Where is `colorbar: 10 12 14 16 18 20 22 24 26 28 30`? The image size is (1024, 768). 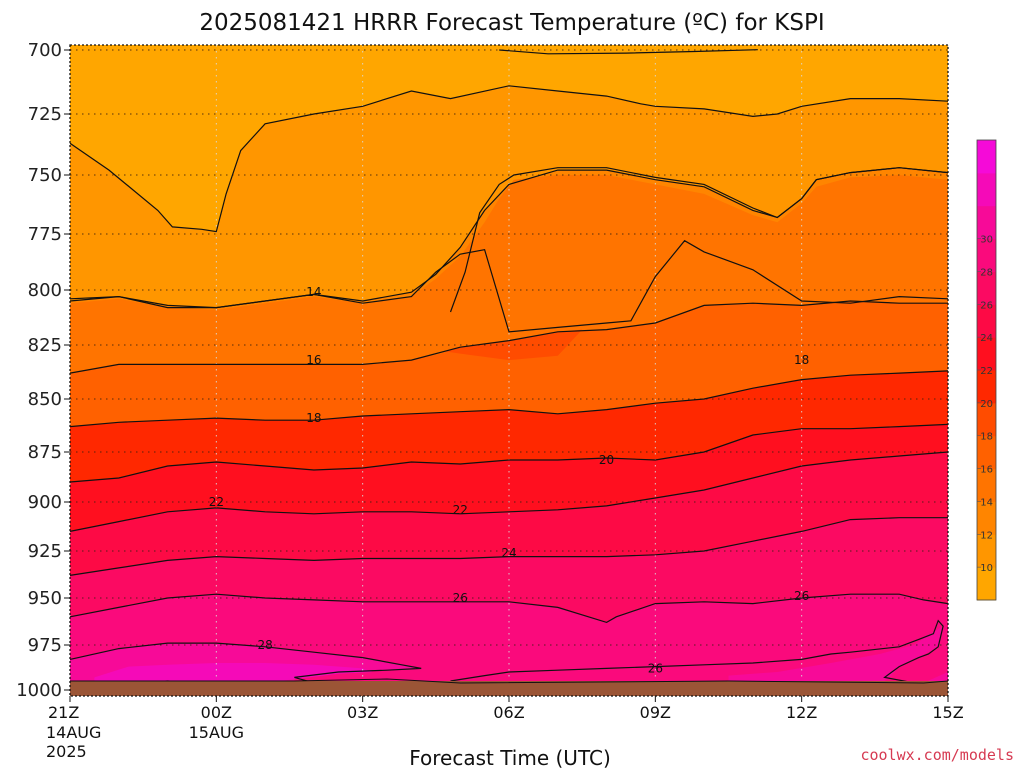
colorbar: 10 12 14 16 18 20 22 24 26 28 30 is located at coordinates (986, 370).